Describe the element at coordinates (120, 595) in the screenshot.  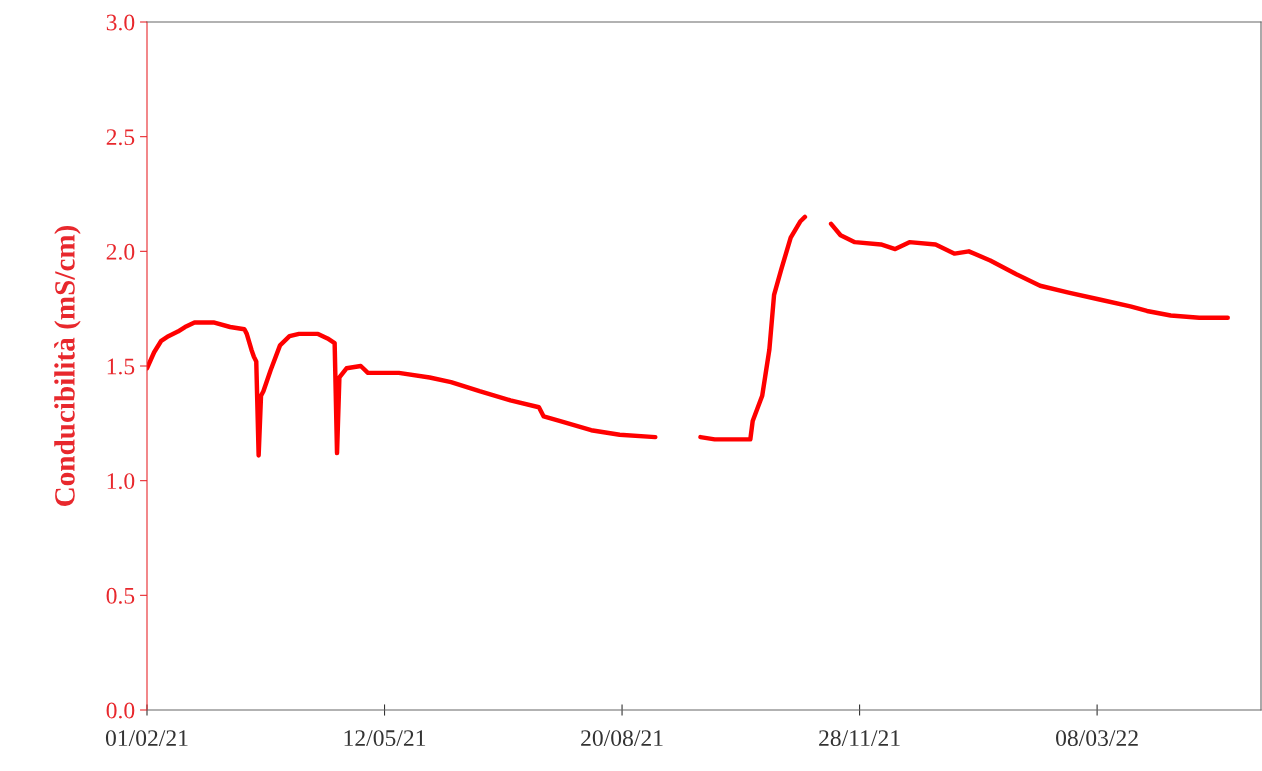
I see `y-tick-label: 0.5` at that location.